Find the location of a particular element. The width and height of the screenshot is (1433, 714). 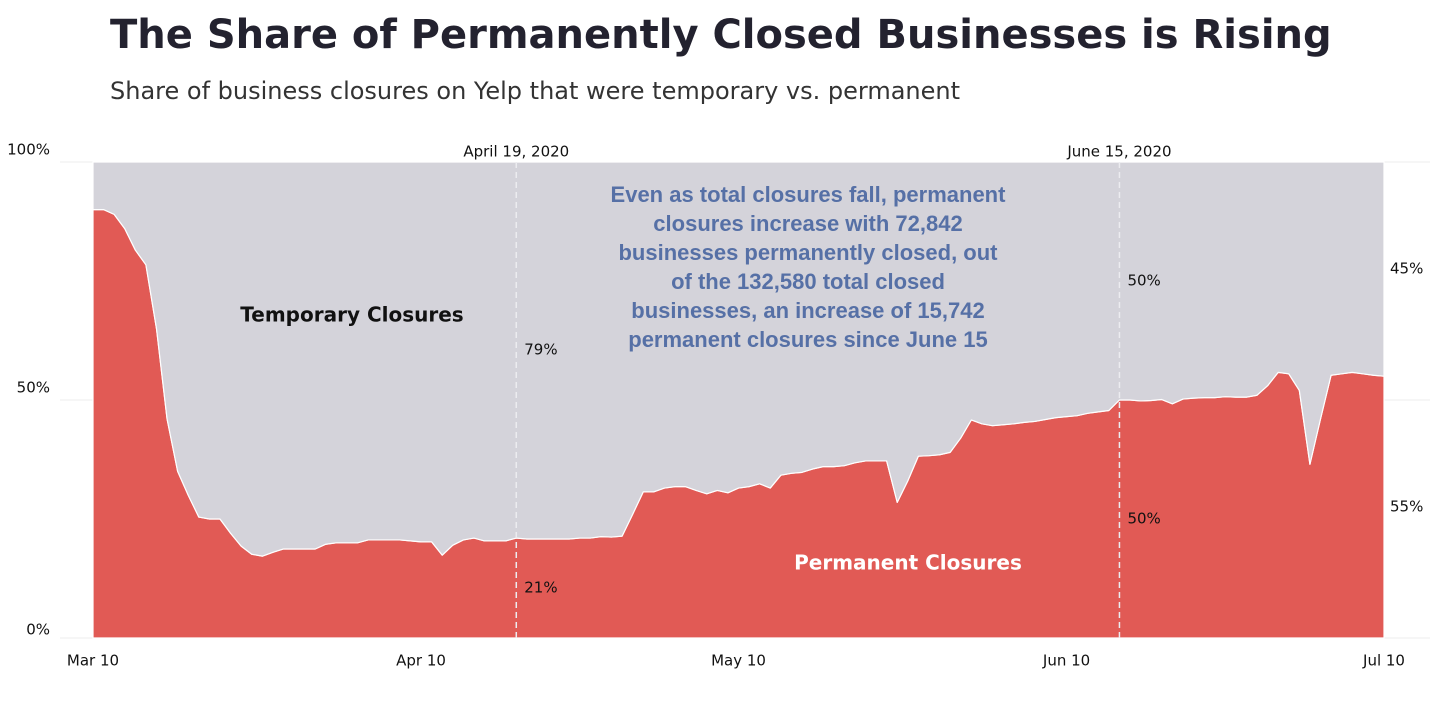

x-tick-label: Jun 10 is located at coordinates (1066, 661).